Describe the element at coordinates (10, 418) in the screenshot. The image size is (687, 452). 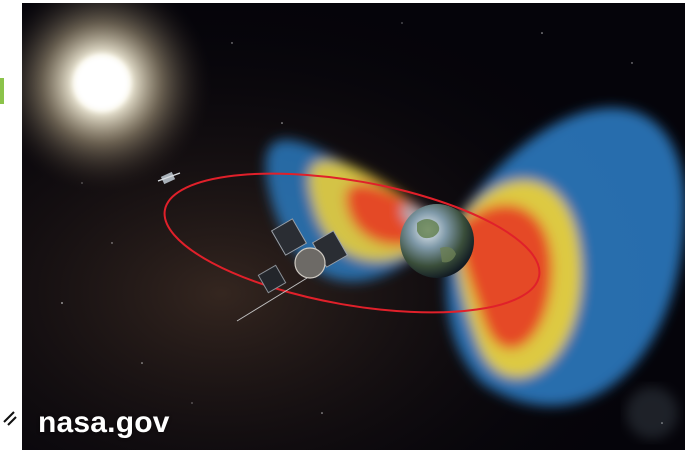
I see `slash-marks-icon` at that location.